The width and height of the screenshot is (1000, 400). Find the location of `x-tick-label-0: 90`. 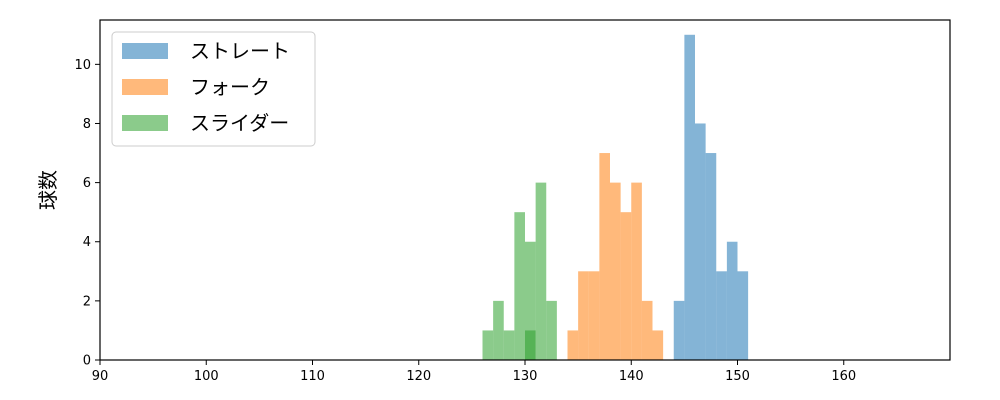

x-tick-label-0: 90 is located at coordinates (100, 376).